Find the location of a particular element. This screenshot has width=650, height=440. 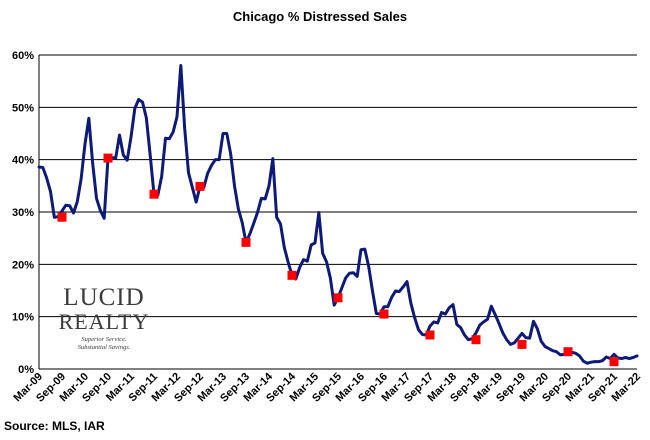

source-note: Source: MLS, IAR is located at coordinates (54, 426).